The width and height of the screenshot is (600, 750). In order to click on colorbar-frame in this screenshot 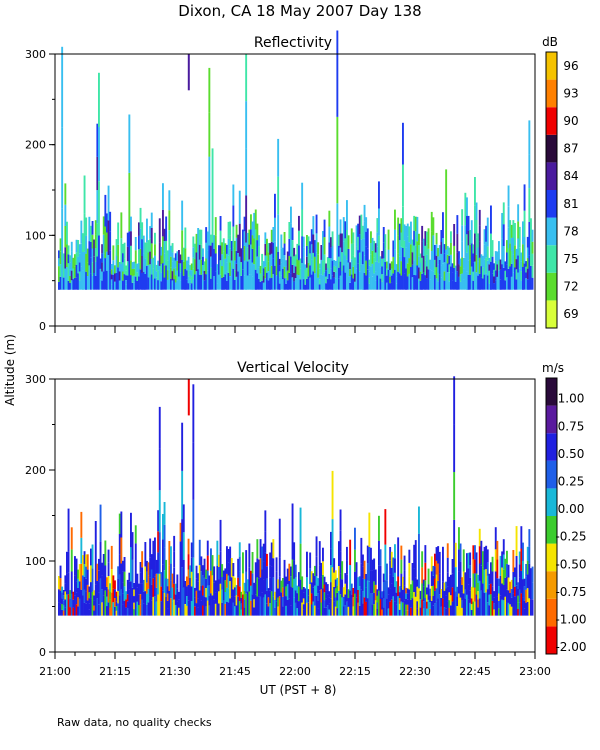, I will do `click(551, 190)`.